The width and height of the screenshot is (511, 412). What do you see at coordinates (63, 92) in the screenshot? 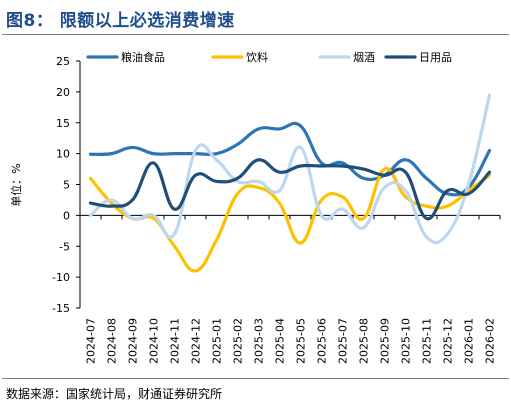
I see `y-tick-label: 20` at bounding box center [63, 92].